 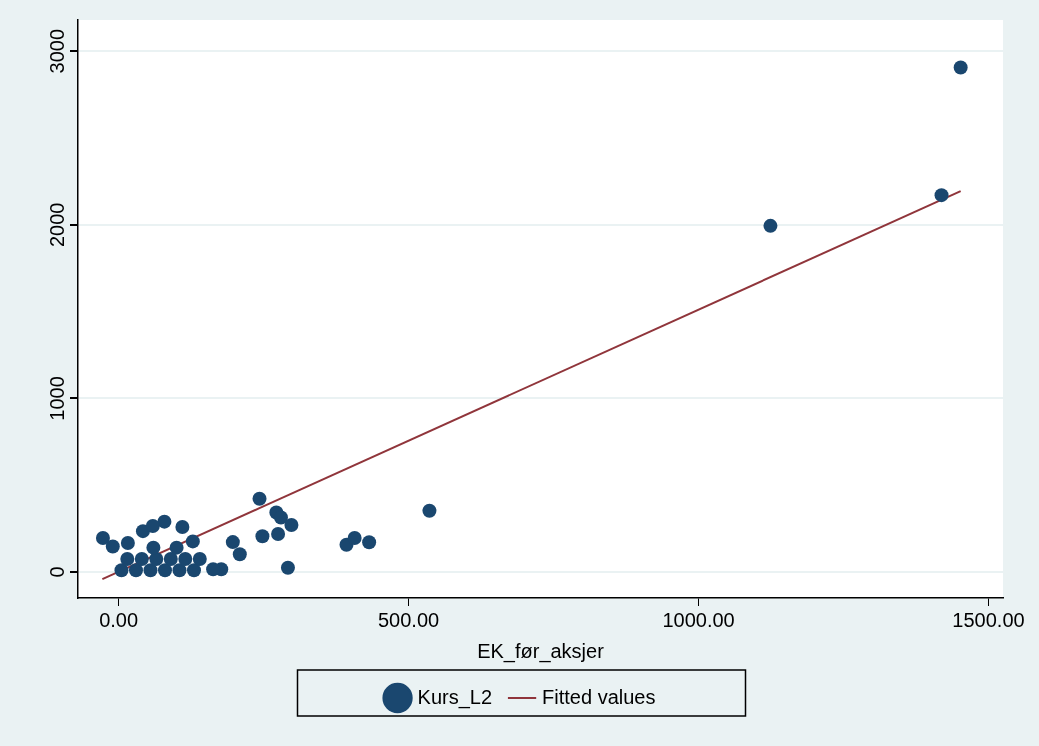 I want to click on legend-label: Kurs_L2, so click(x=455, y=697).